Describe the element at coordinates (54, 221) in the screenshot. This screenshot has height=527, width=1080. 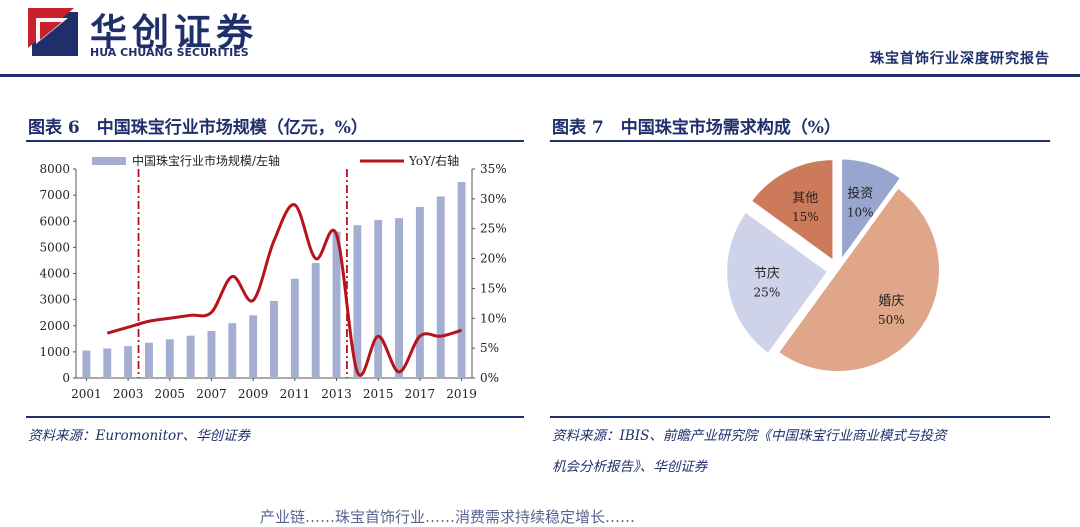
I see `left-axis-tick-label: 6000` at that location.